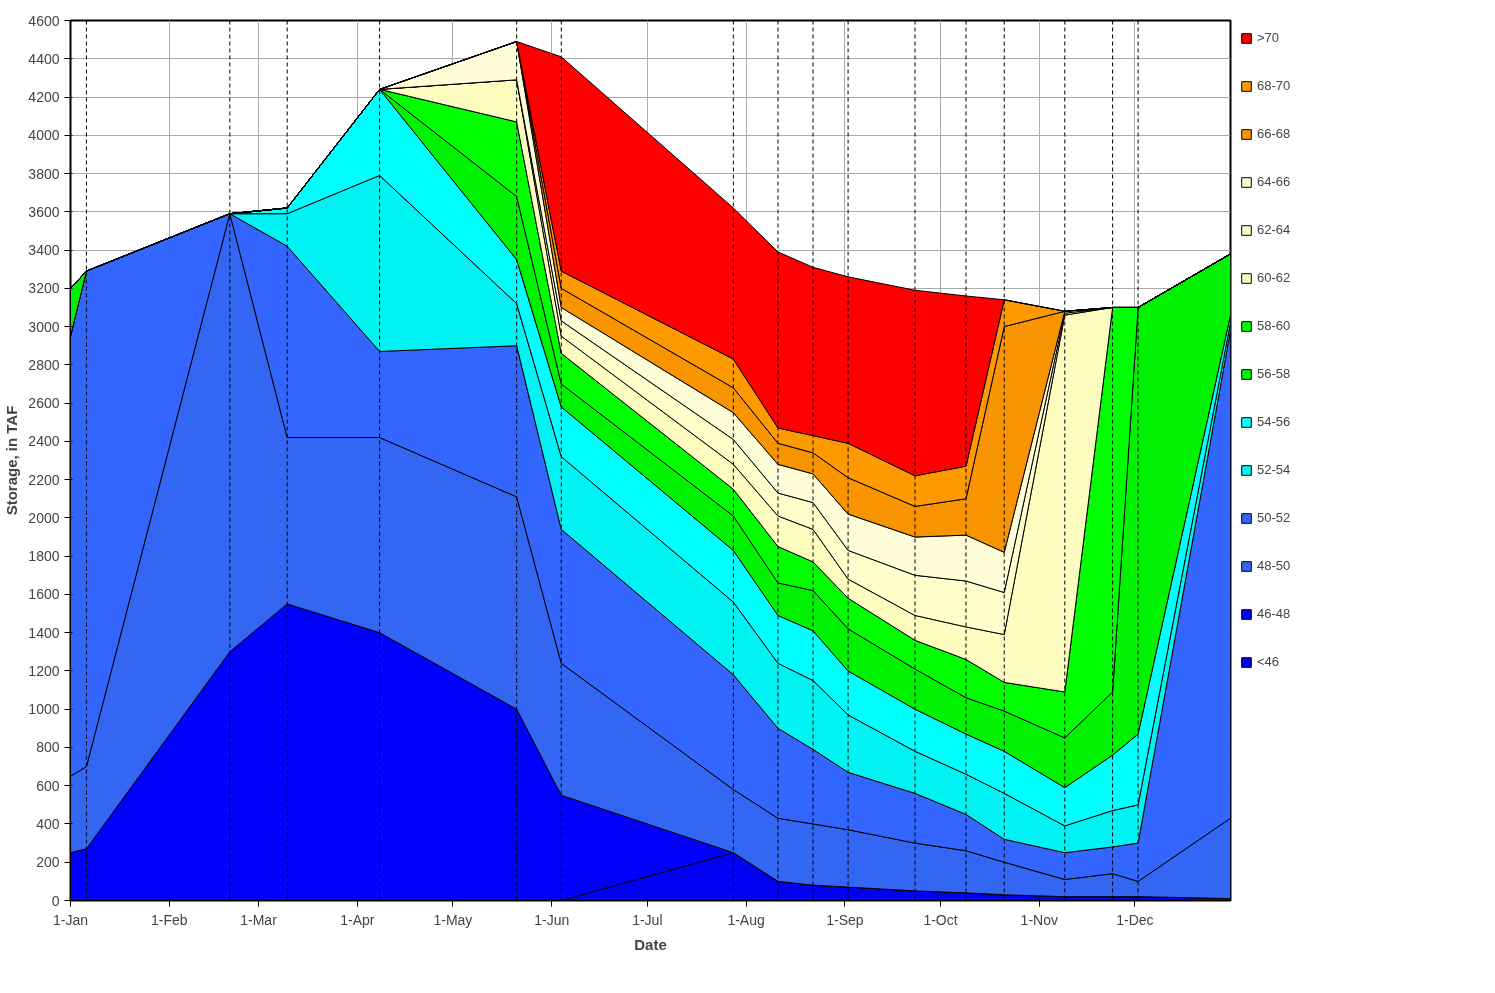  What do you see at coordinates (44, 173) in the screenshot?
I see `y-tick-label: 3800` at bounding box center [44, 173].